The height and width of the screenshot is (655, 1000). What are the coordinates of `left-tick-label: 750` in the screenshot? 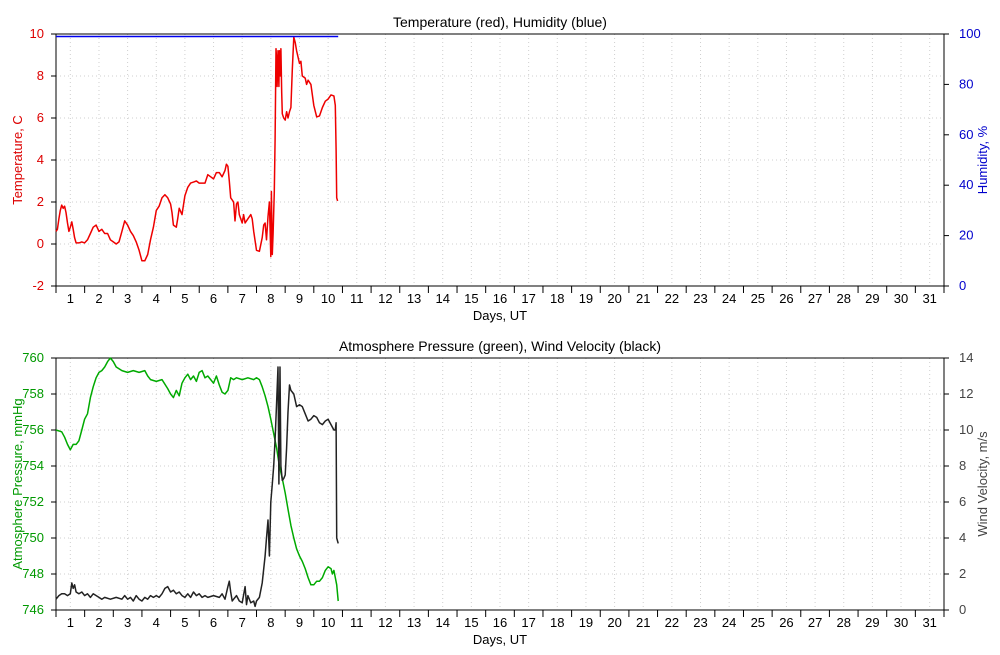 It's located at (33, 537).